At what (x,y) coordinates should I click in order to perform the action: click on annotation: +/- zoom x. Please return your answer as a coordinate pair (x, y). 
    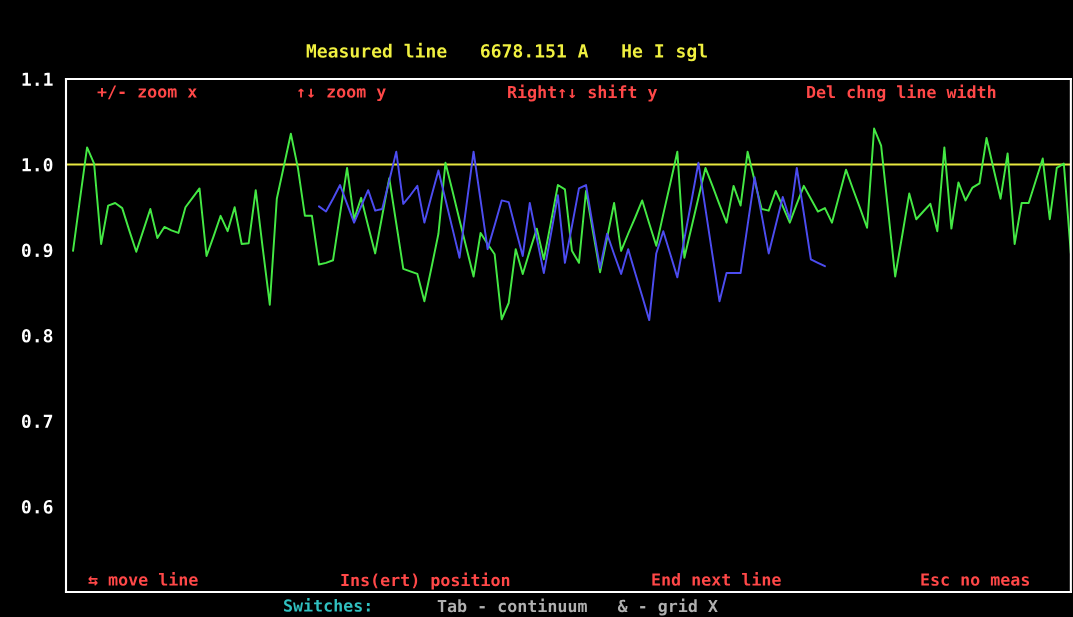
    Looking at the image, I should click on (147, 92).